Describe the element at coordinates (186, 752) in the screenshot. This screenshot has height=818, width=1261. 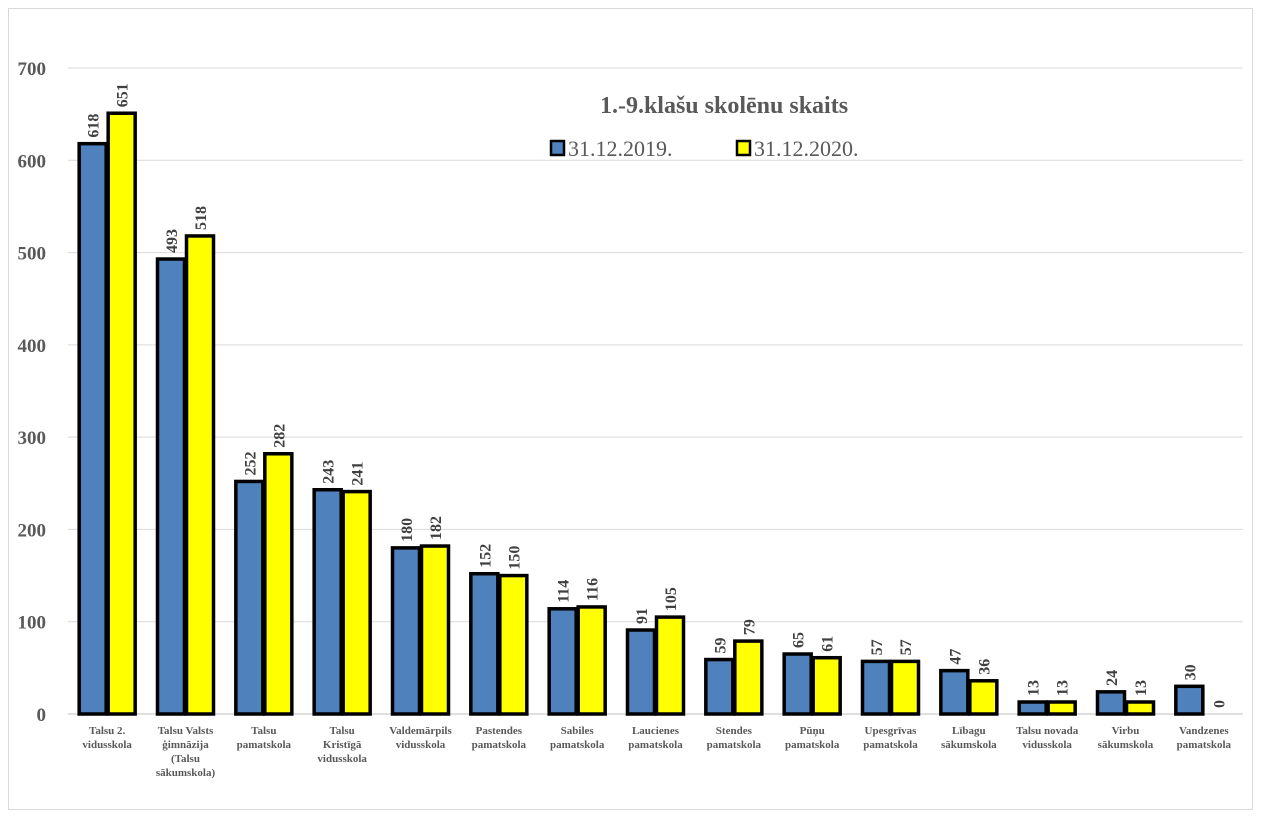
I see `x-tick-label: Talsu Valsts ģimnāzija (Talsu sākumskola)` at that location.